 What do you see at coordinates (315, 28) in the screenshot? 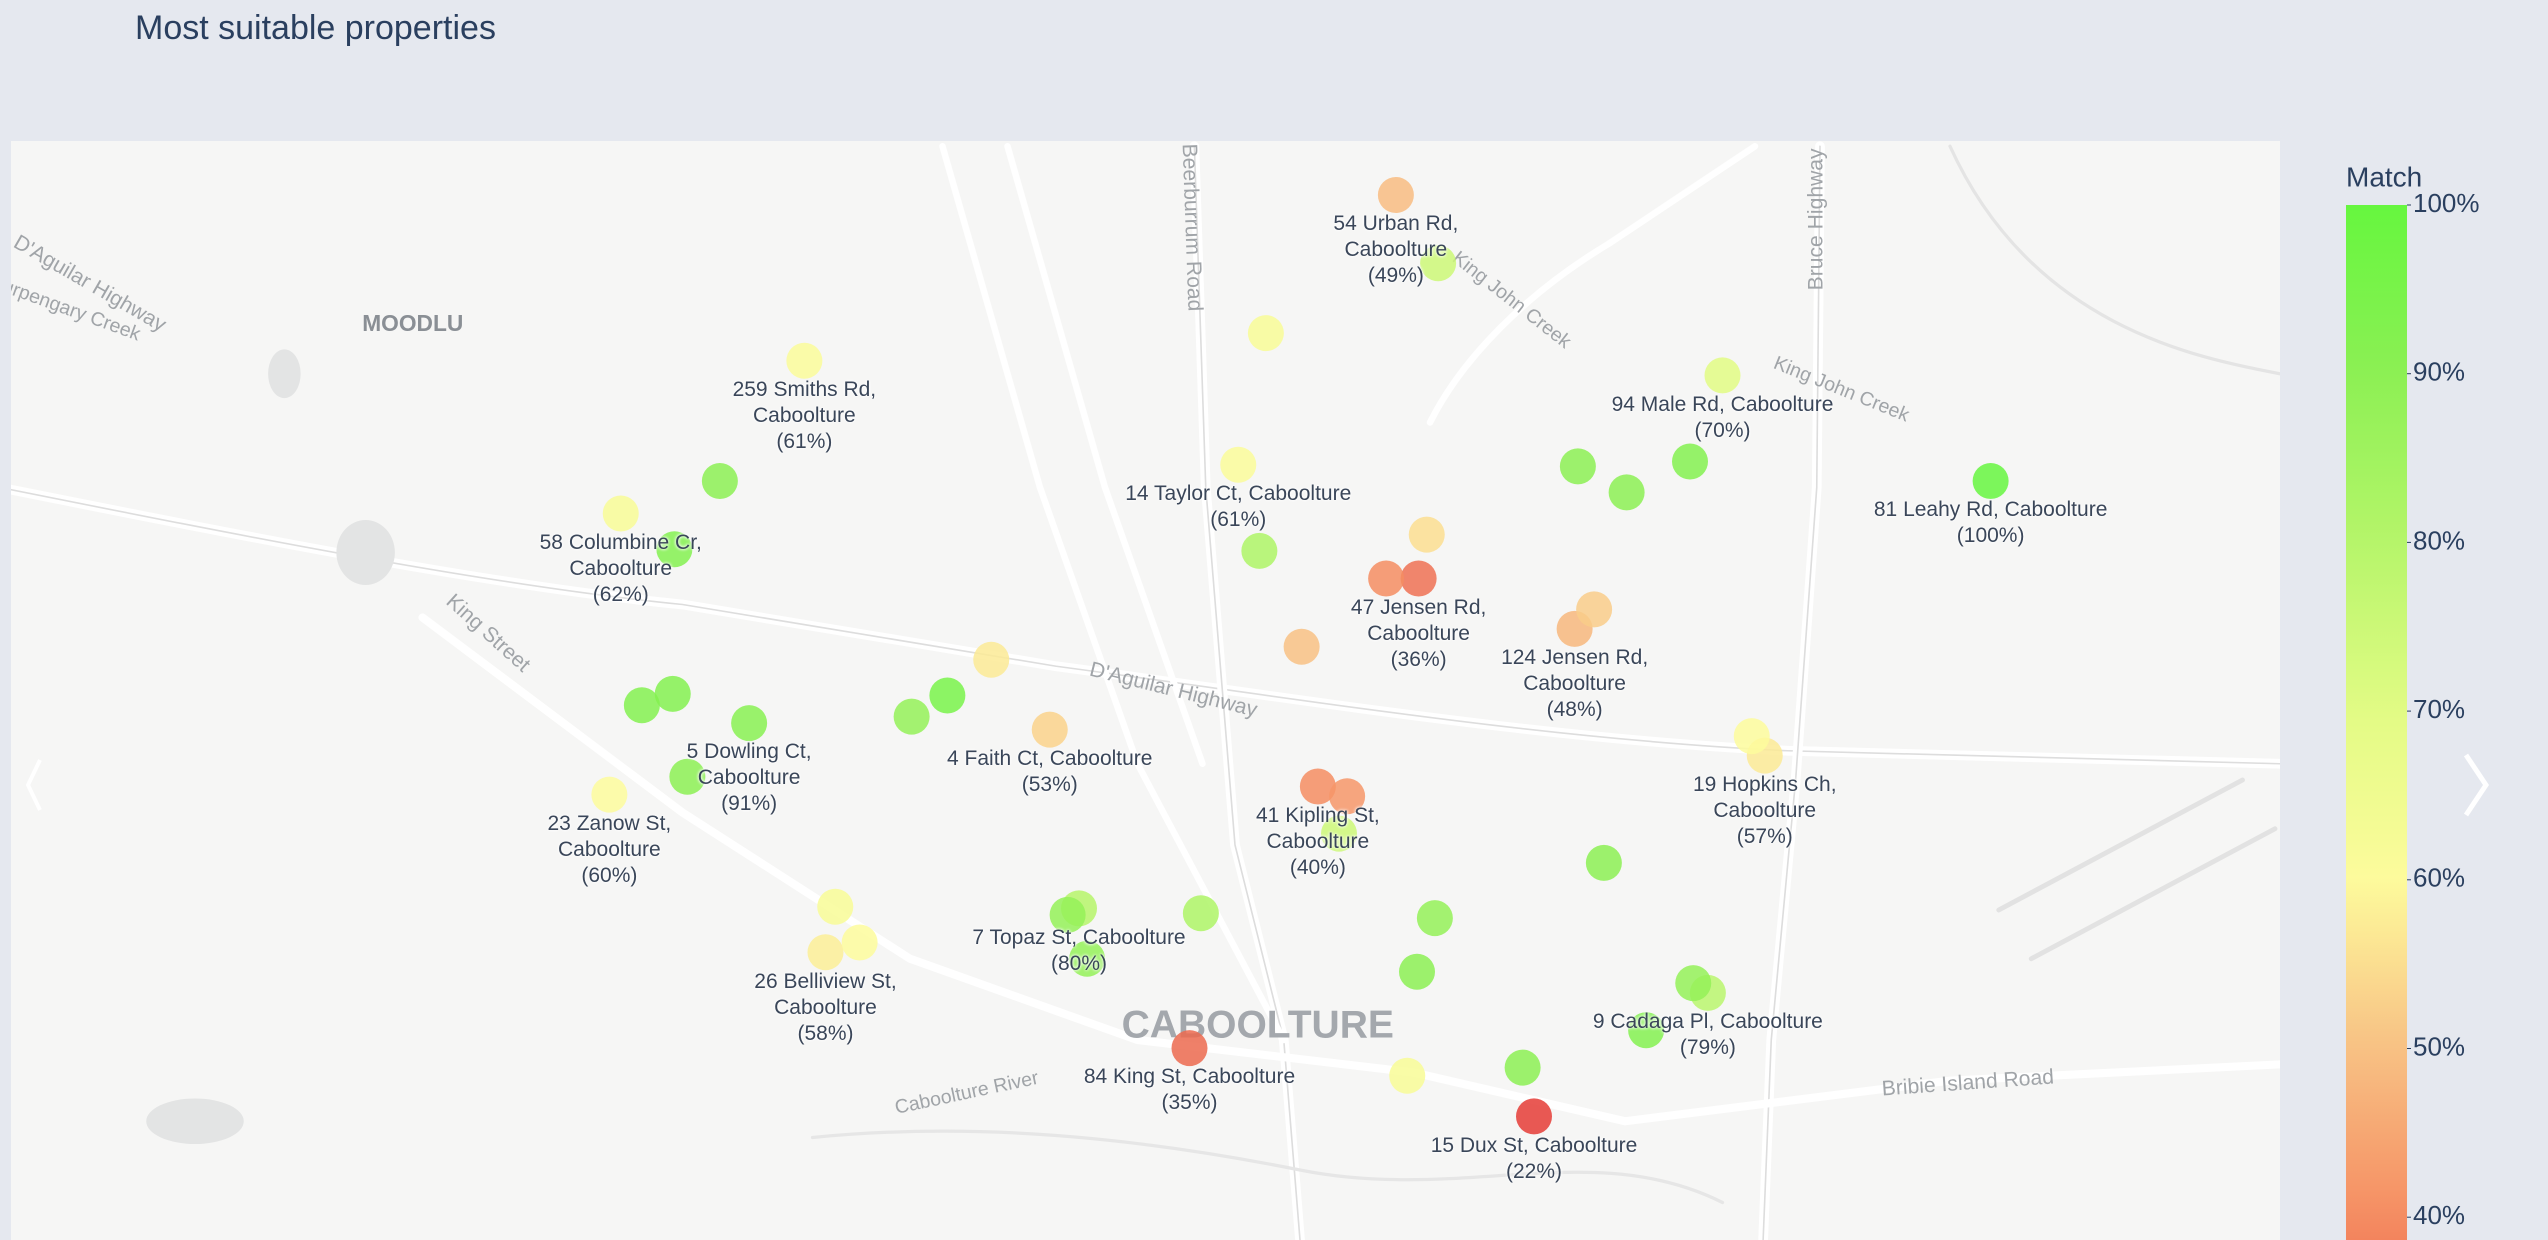
I see `title: Most suitable properties` at bounding box center [315, 28].